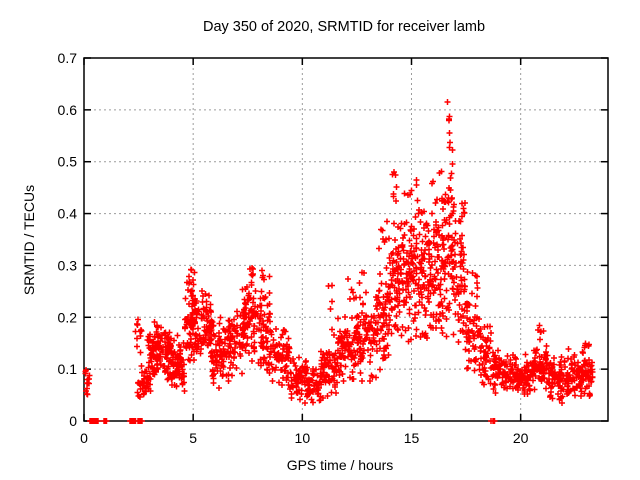  What do you see at coordinates (68, 58) in the screenshot?
I see `y-tick-label: 0.7` at bounding box center [68, 58].